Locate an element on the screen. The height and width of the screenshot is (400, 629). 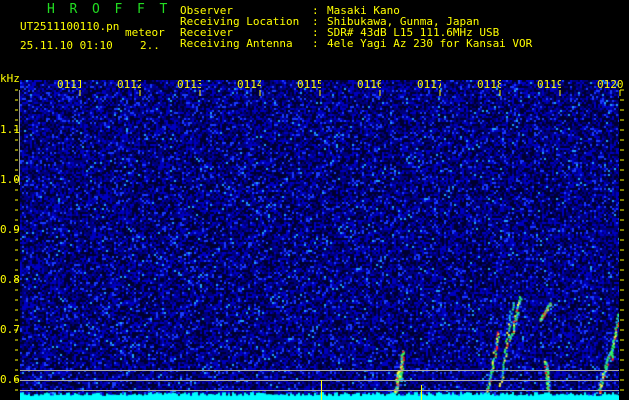
y-axis-unit: kHz is located at coordinates (10, 78).